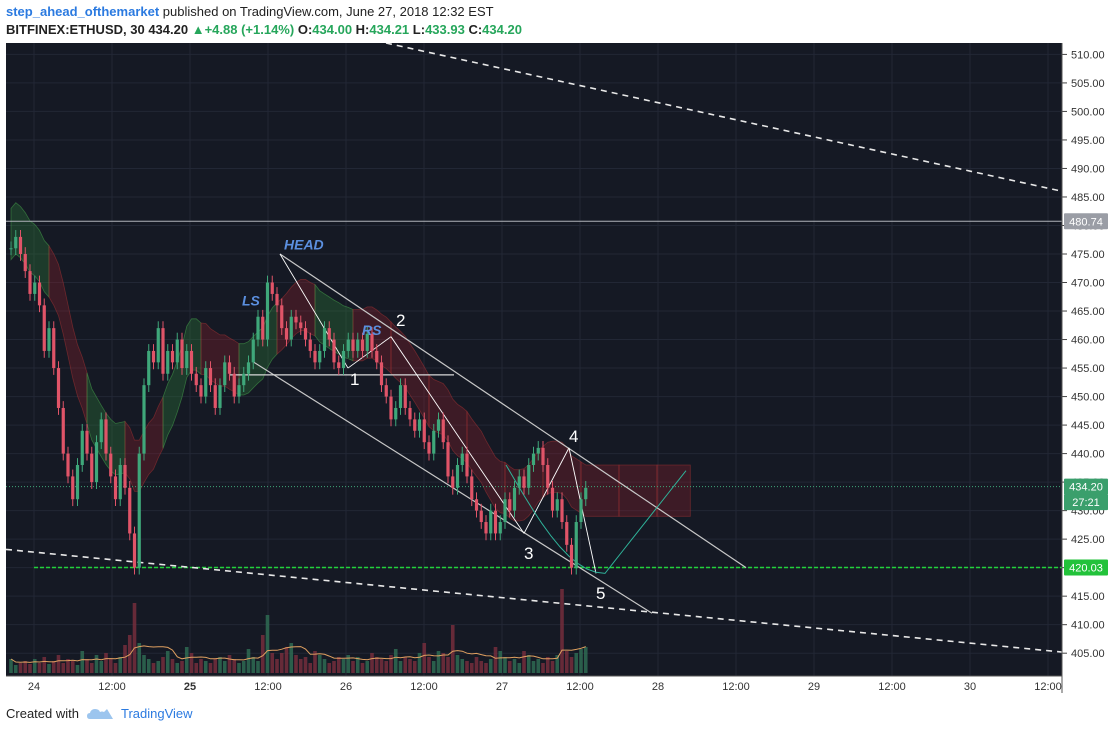 The image size is (1118, 731). Describe the element at coordinates (1088, 426) in the screenshot. I see `y-tick-label: 445.00` at that location.